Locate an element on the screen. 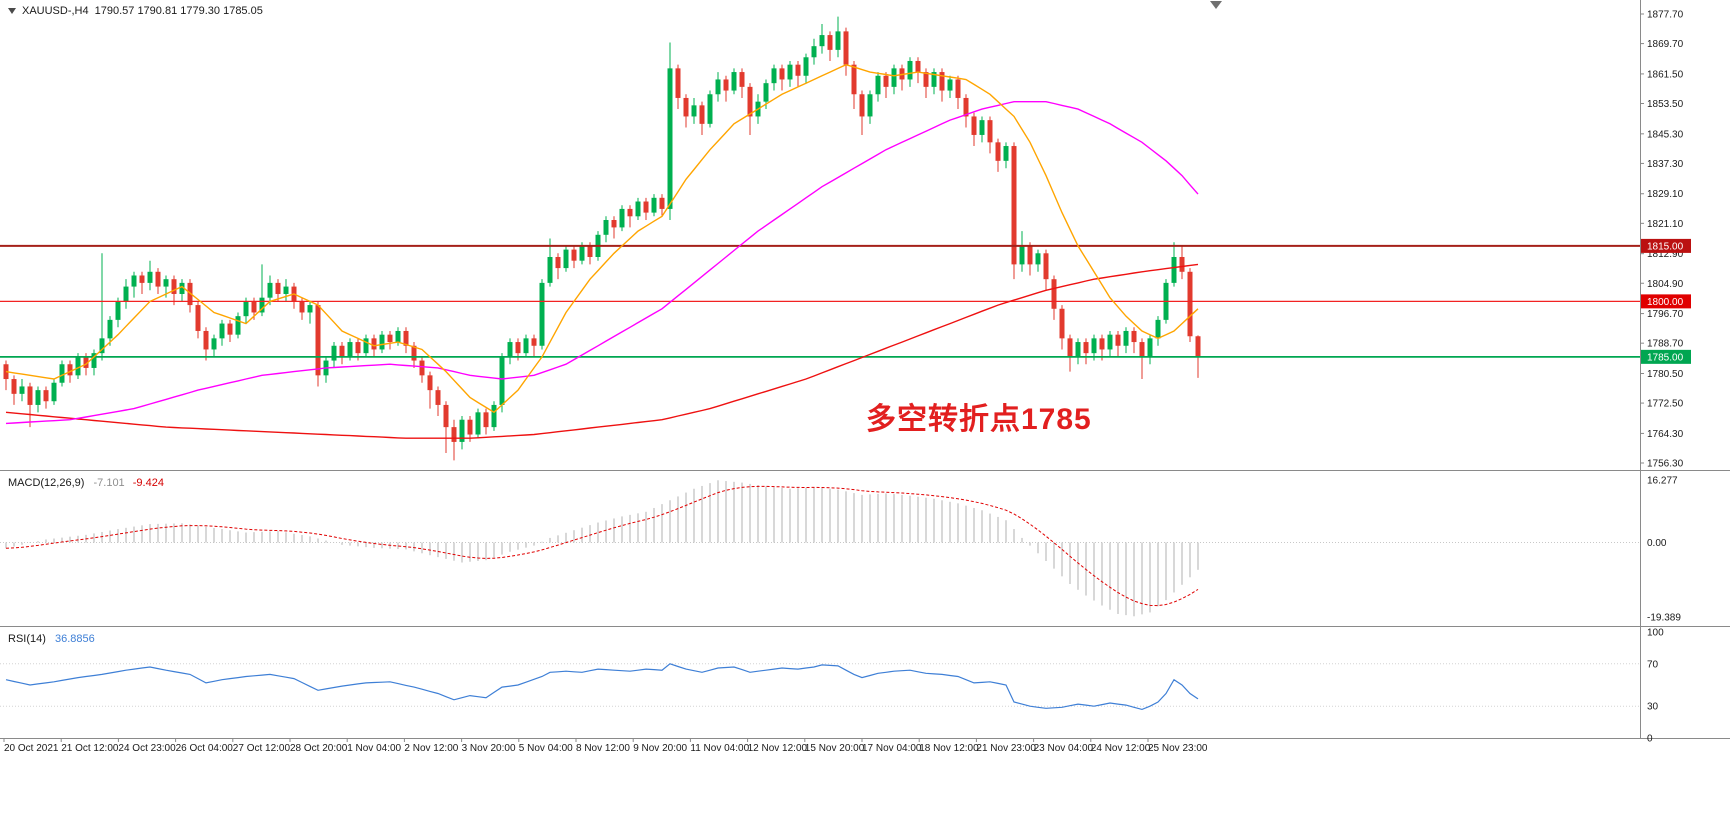 The width and height of the screenshot is (1730, 836). svg-text: 70 is located at coordinates (1653, 664).